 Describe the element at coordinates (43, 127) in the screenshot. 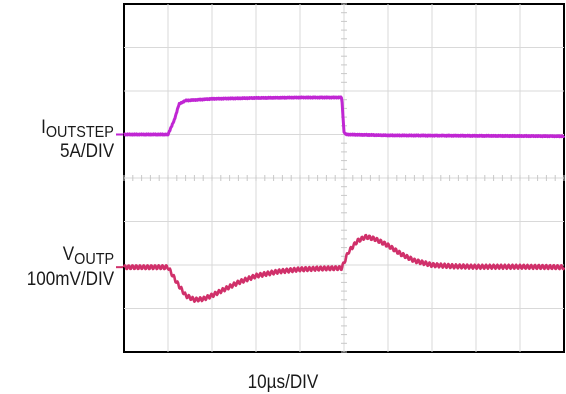

I see `iout-label-main: I` at that location.